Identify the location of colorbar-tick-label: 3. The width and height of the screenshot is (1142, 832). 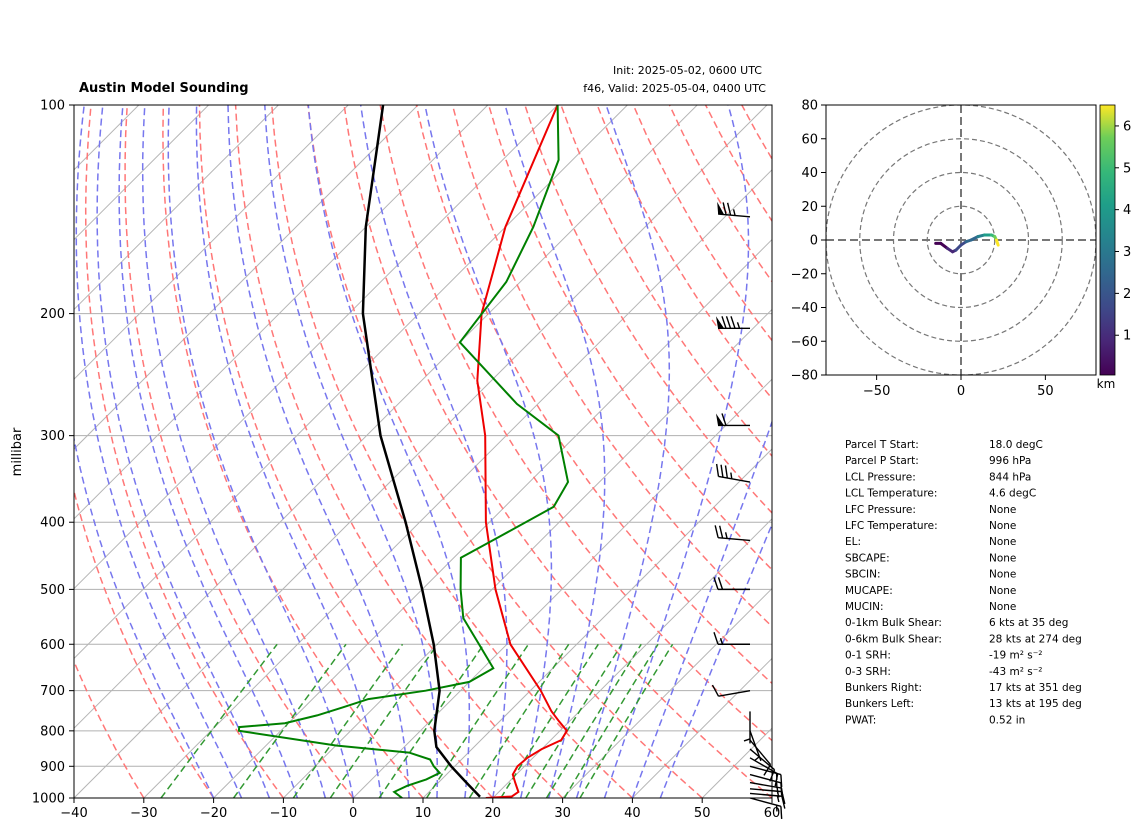
(1127, 252).